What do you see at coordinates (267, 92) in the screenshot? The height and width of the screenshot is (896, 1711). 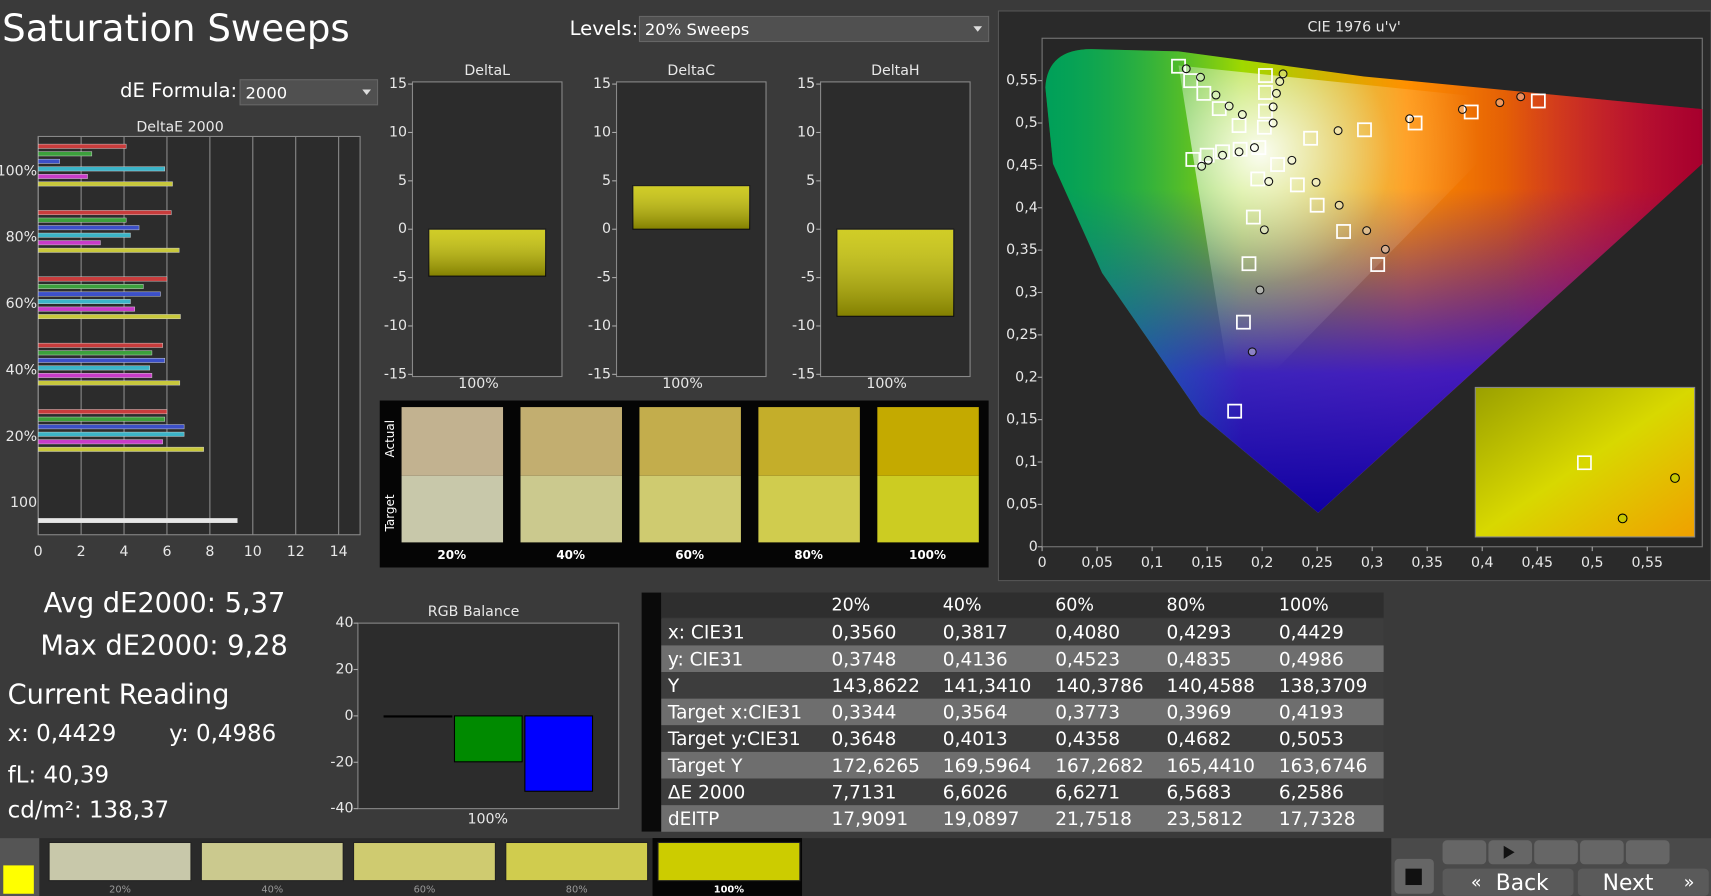 I see `formula-value: 2000` at bounding box center [267, 92].